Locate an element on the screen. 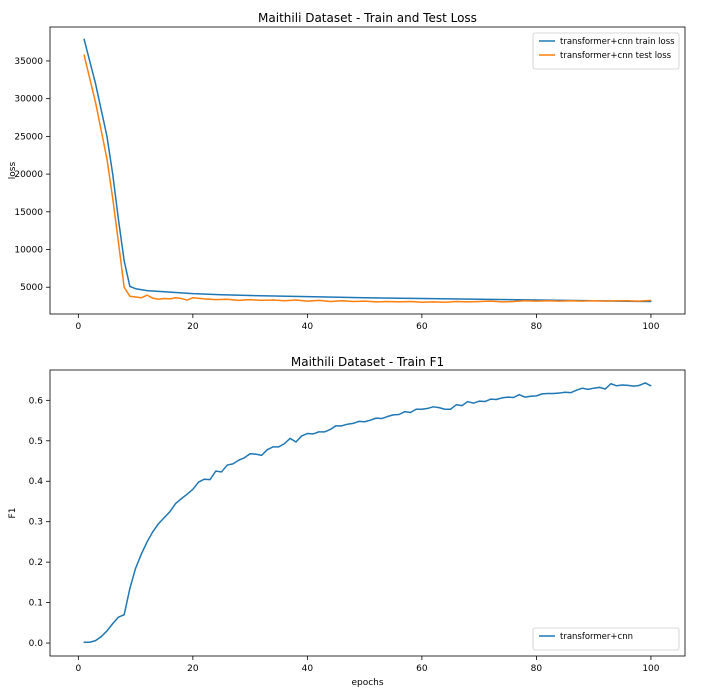  y-tick-label: 35000 is located at coordinates (28, 62).